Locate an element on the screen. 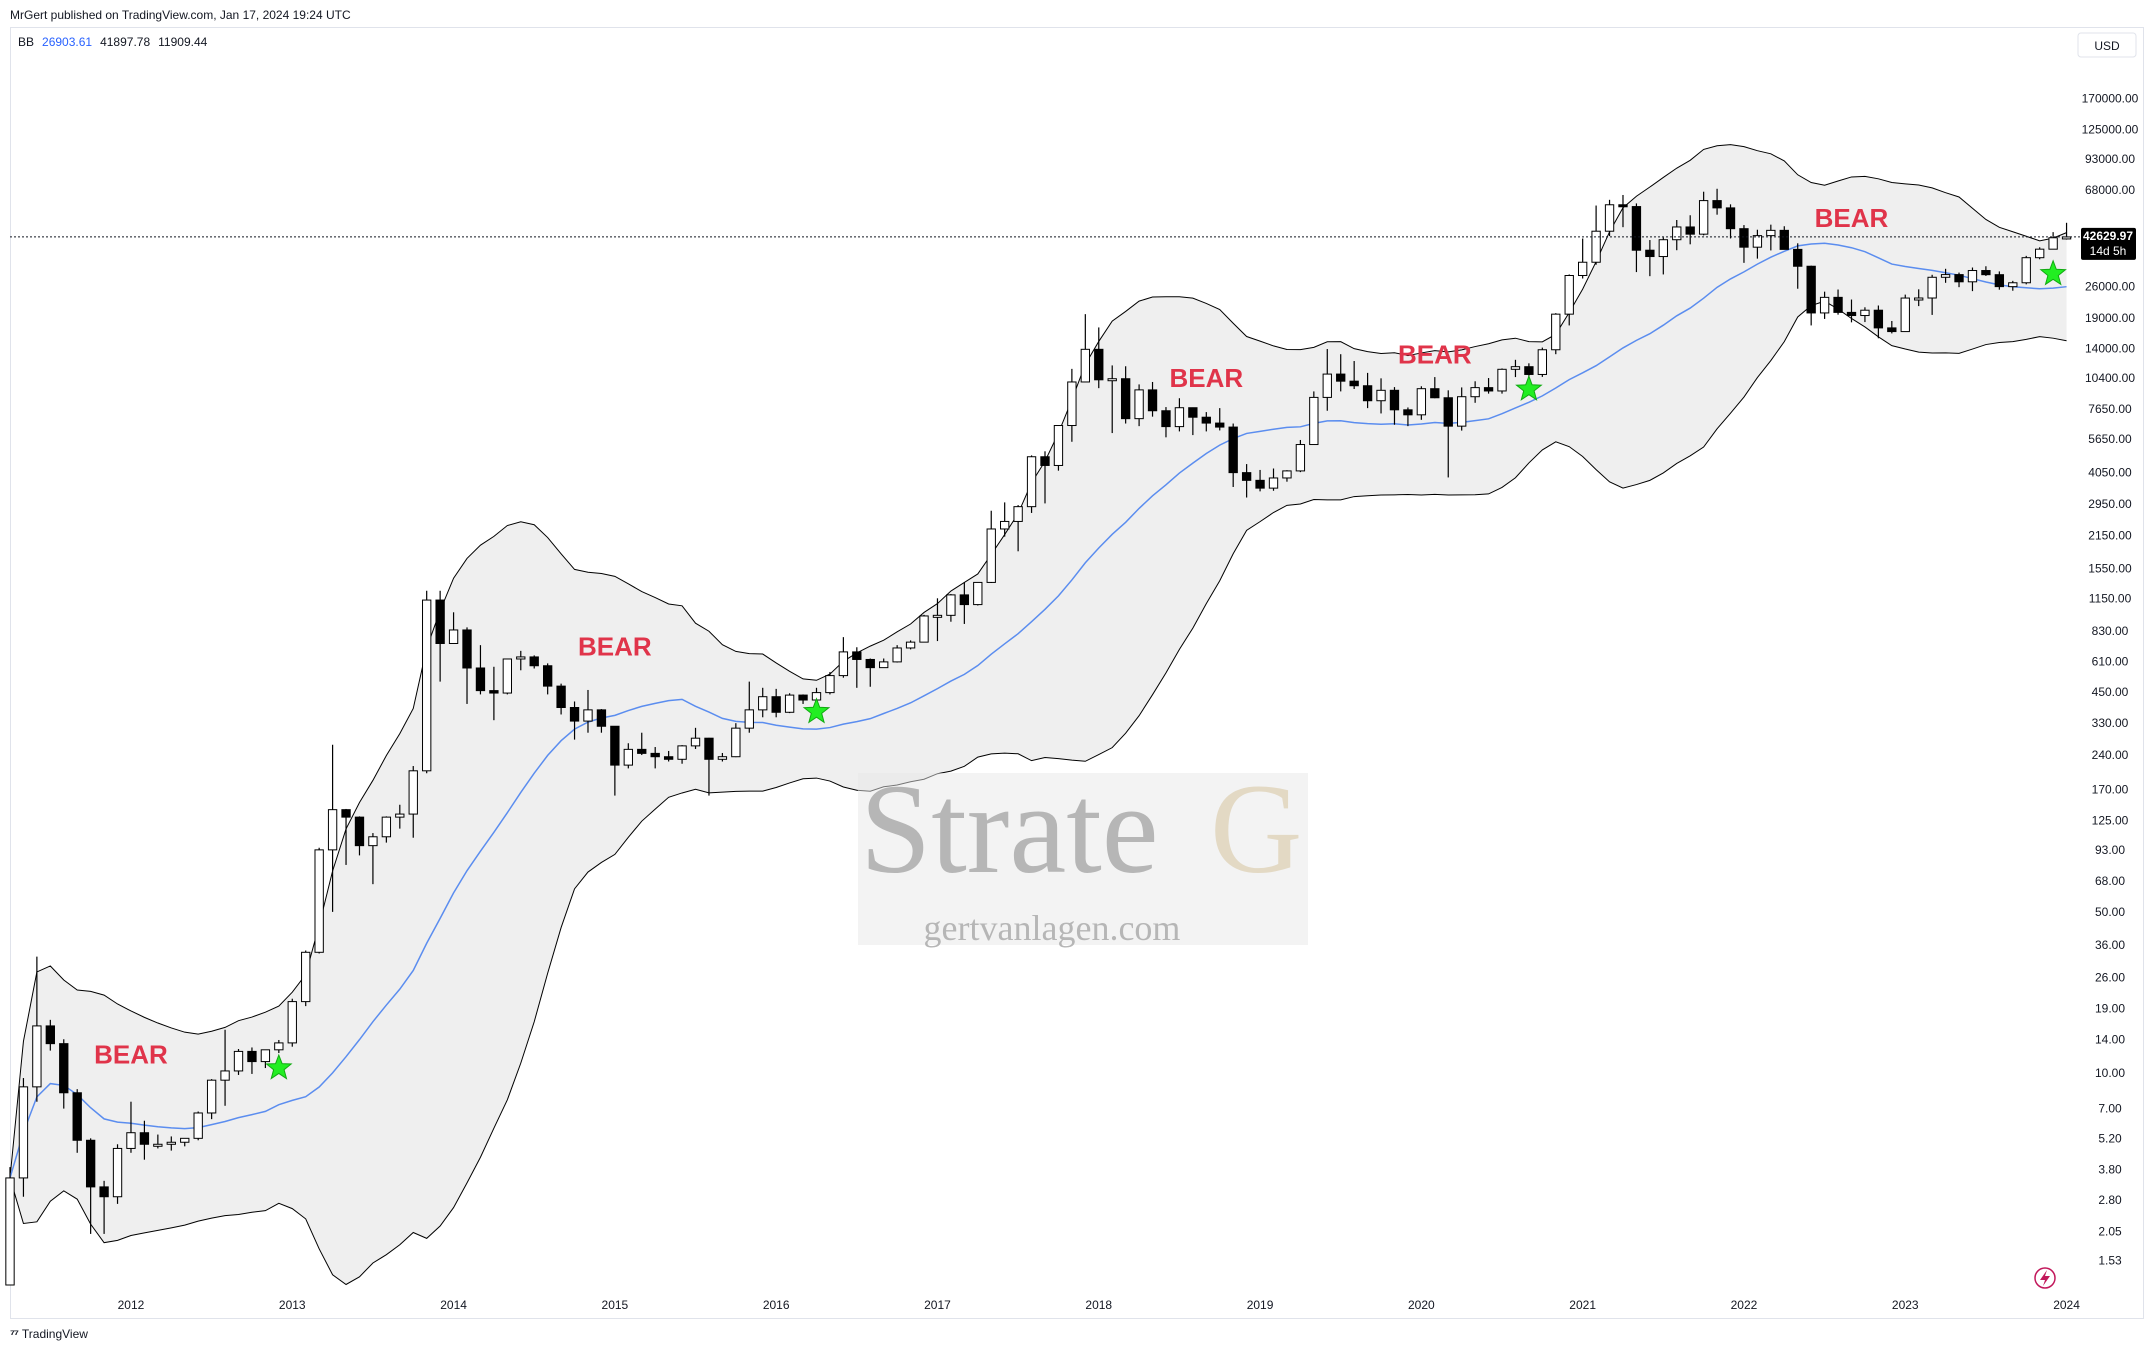 The width and height of the screenshot is (2153, 1352). y-tick-label: 330.00 is located at coordinates (2110, 723).